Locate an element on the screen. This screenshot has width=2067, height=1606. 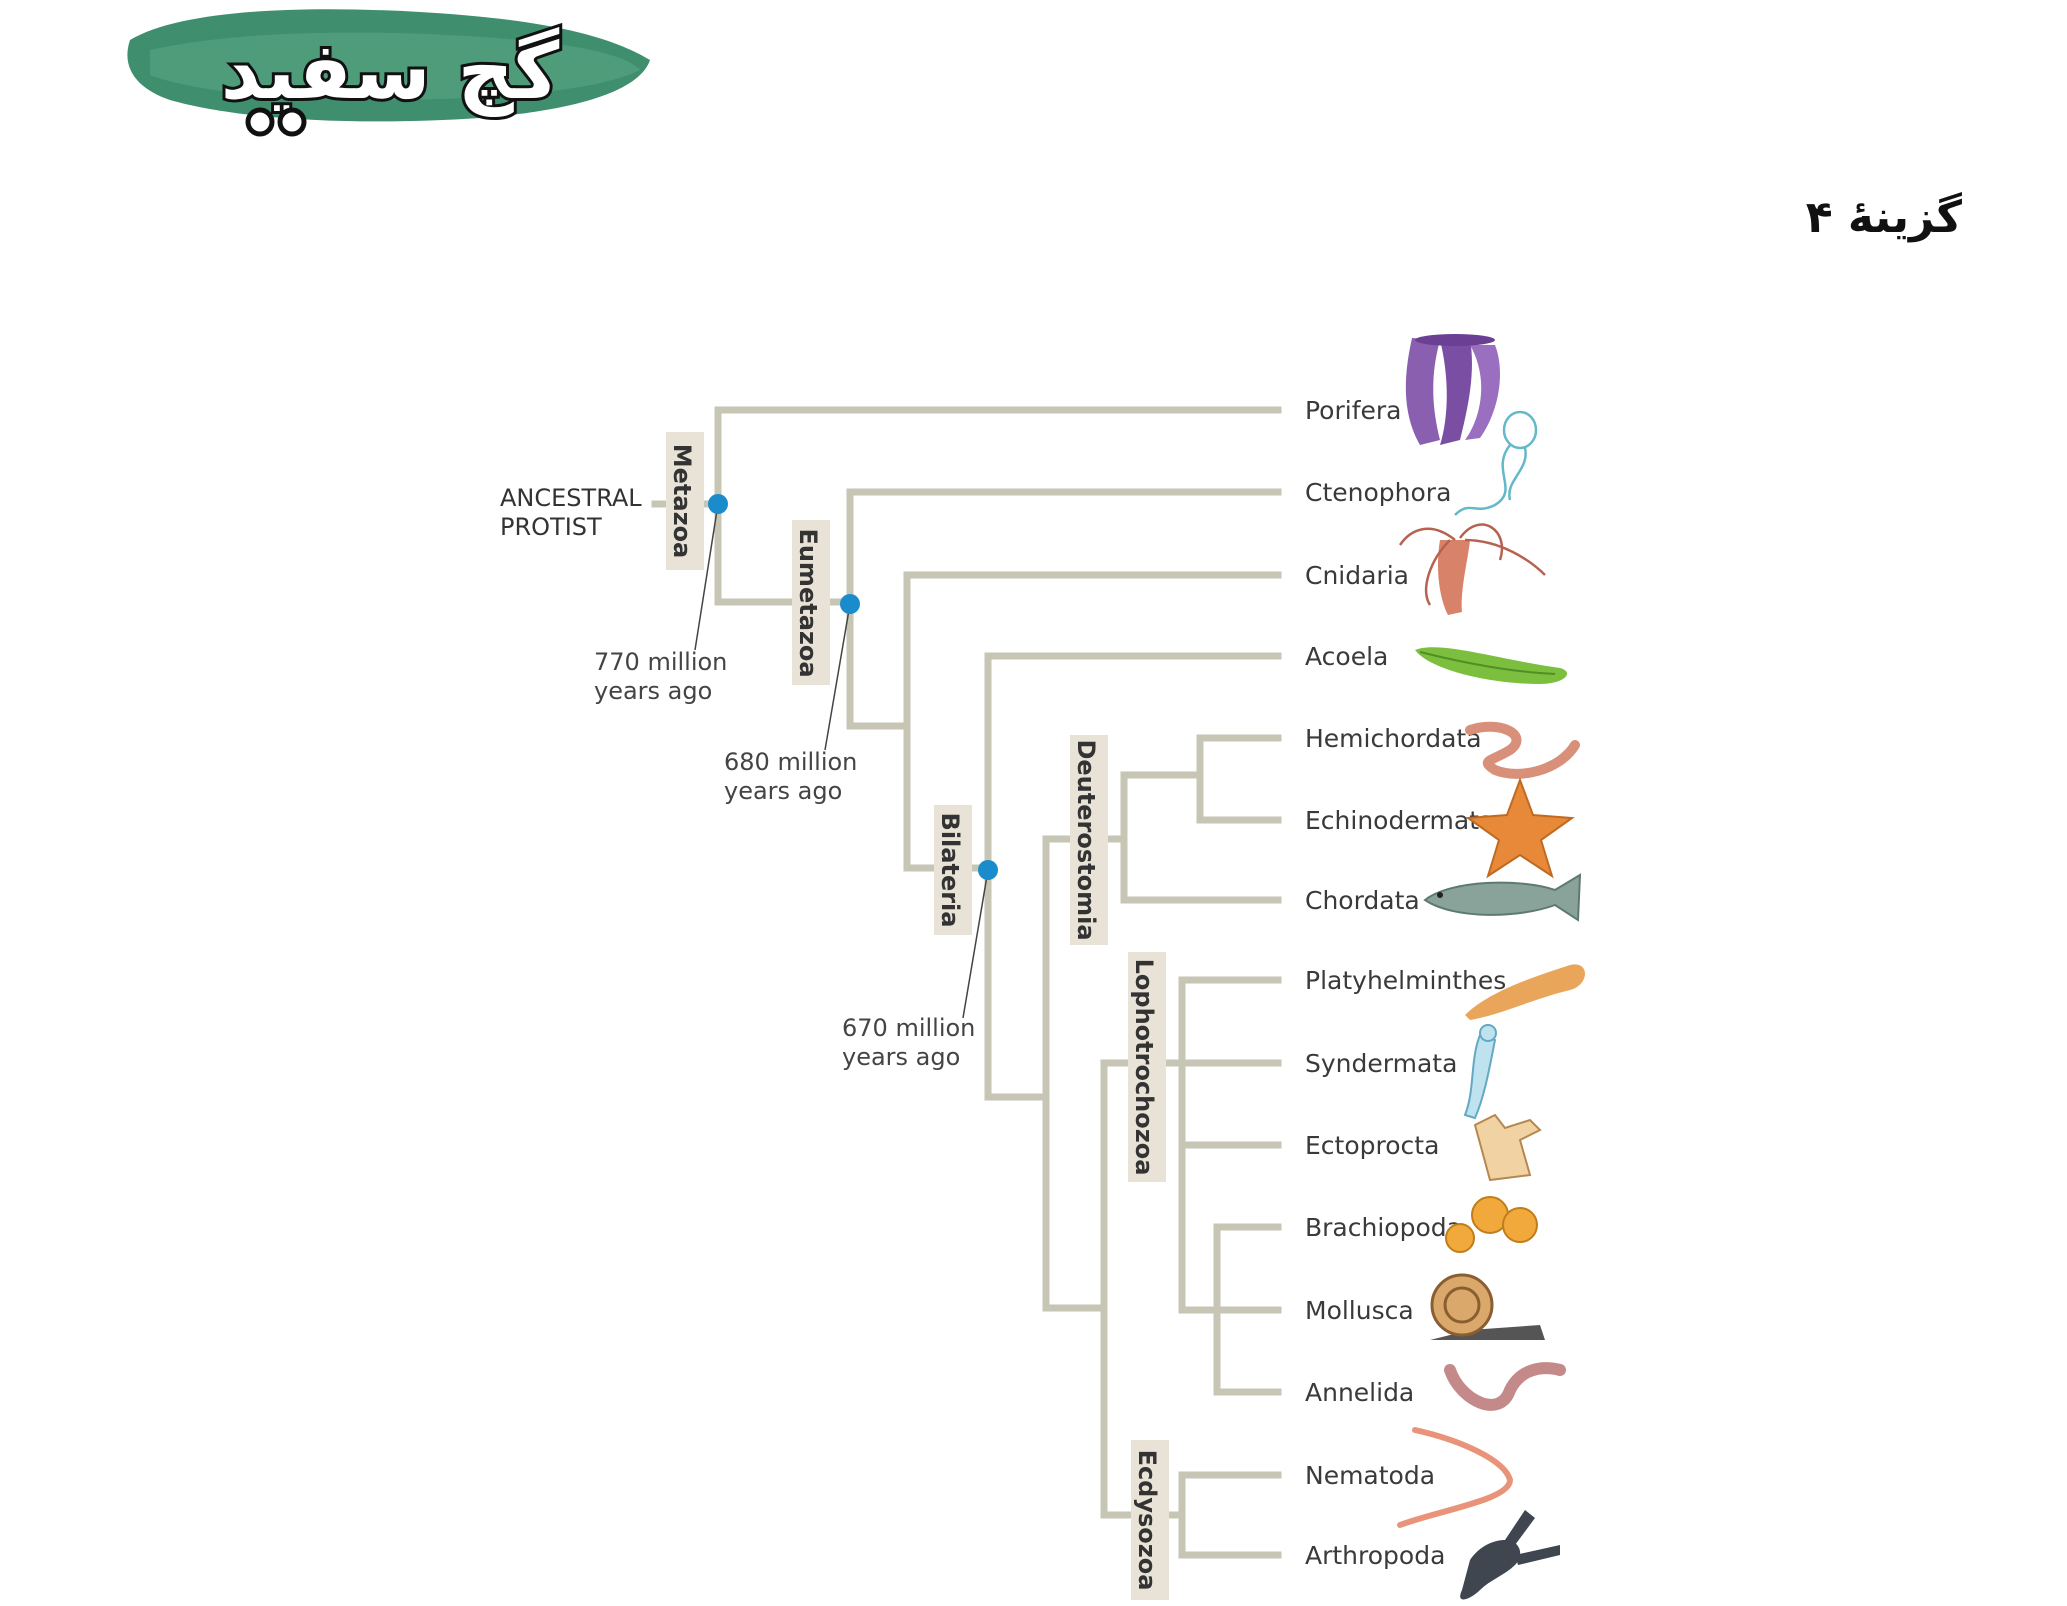
chordata-icon is located at coordinates (1502, 897).